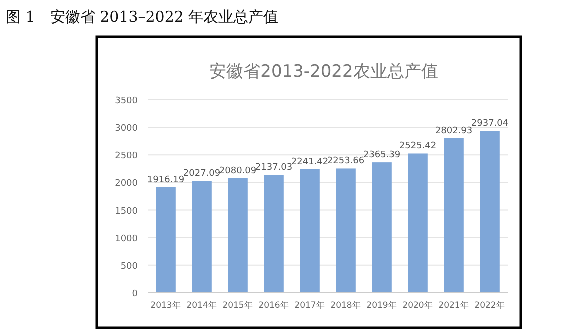 Image resolution: width=568 pixels, height=332 pixels. Describe the element at coordinates (126, 211) in the screenshot. I see `y-tick-label: 1500` at that location.